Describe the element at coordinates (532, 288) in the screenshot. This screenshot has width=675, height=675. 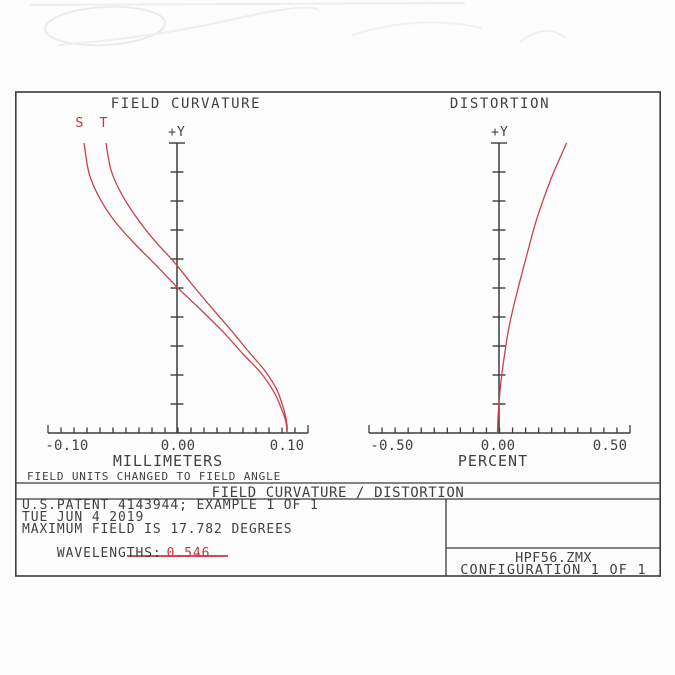
I see `curve-distortion` at that location.